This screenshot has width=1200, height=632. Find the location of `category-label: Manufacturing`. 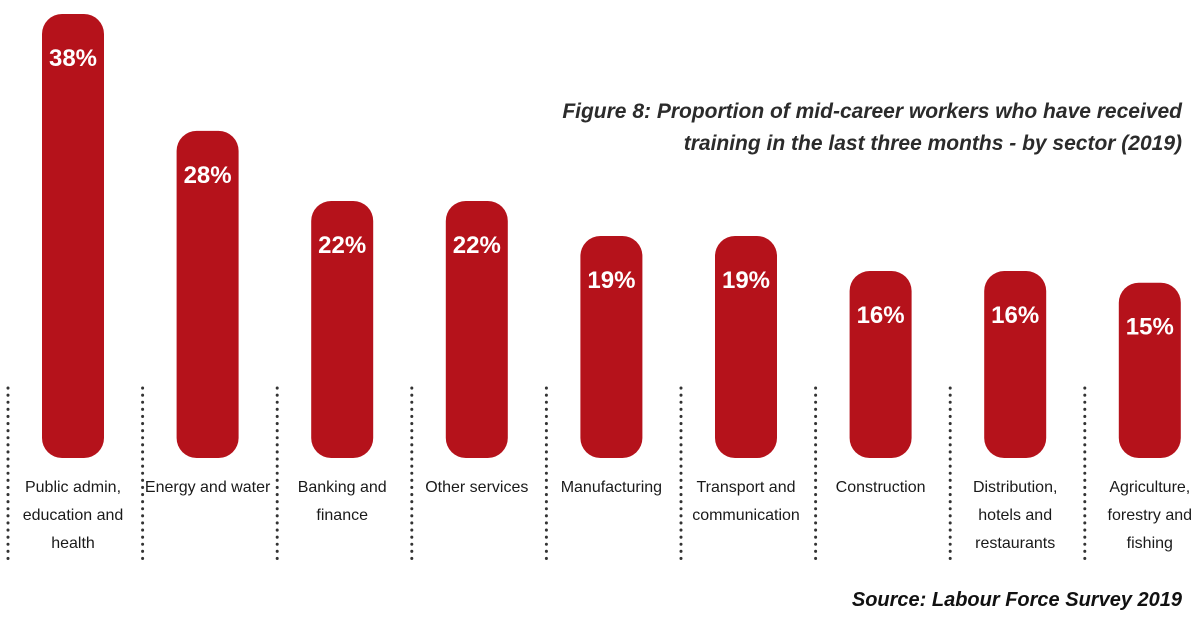

category-label: Manufacturing is located at coordinates (611, 487).